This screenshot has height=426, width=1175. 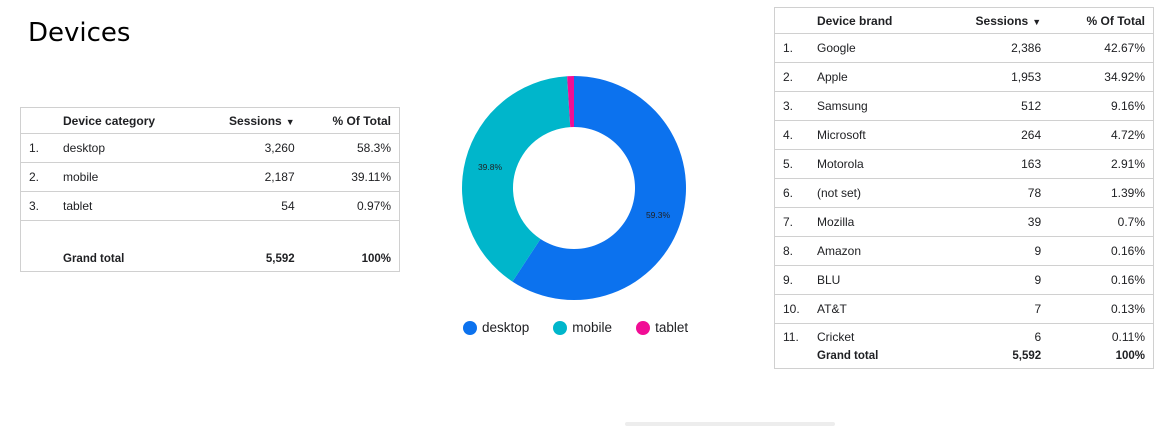 I want to click on table-header-row: Device brand Sessions ▼ % Of Total, so click(x=964, y=20).